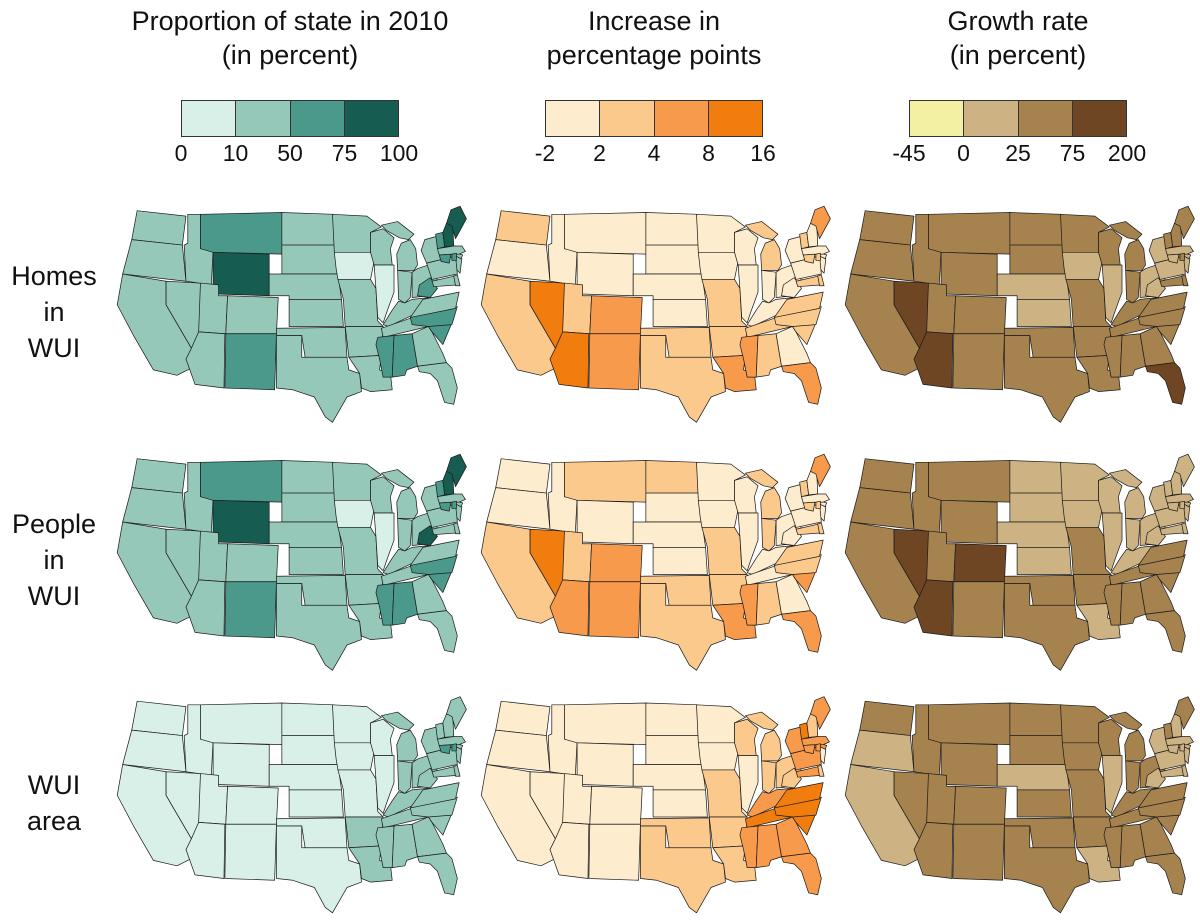 The height and width of the screenshot is (921, 1200). Describe the element at coordinates (290, 21) in the screenshot. I see `column-title-line: Proportion of state in 2010` at that location.